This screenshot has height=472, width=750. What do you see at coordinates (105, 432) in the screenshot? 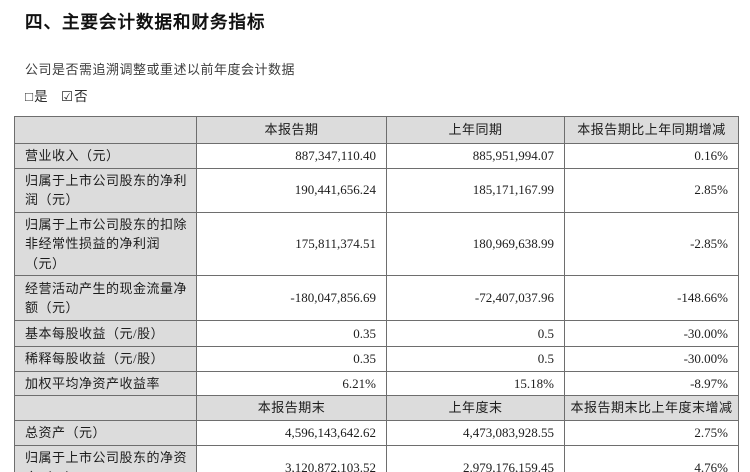
I see `row-label: 总资产（元）` at bounding box center [105, 432].